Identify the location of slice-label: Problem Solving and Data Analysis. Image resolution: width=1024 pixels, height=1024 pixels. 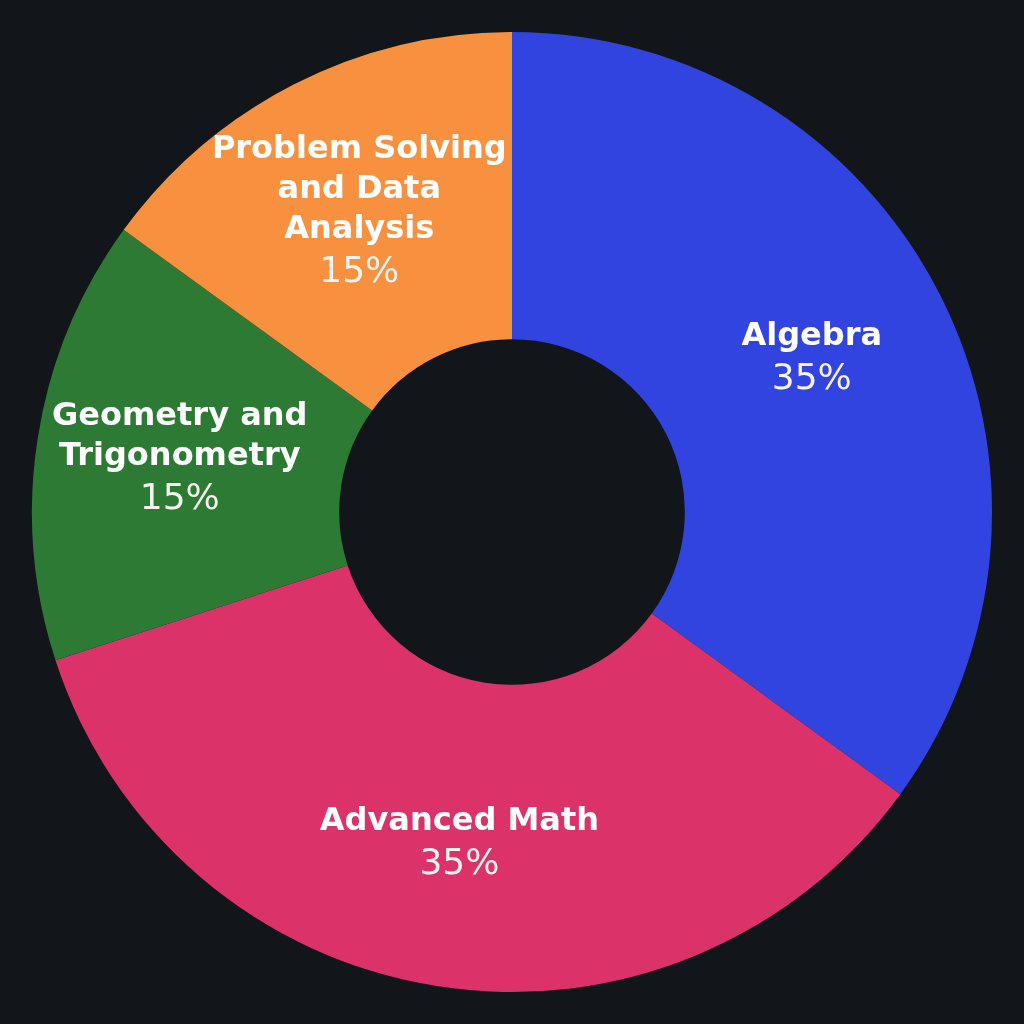
(359, 186).